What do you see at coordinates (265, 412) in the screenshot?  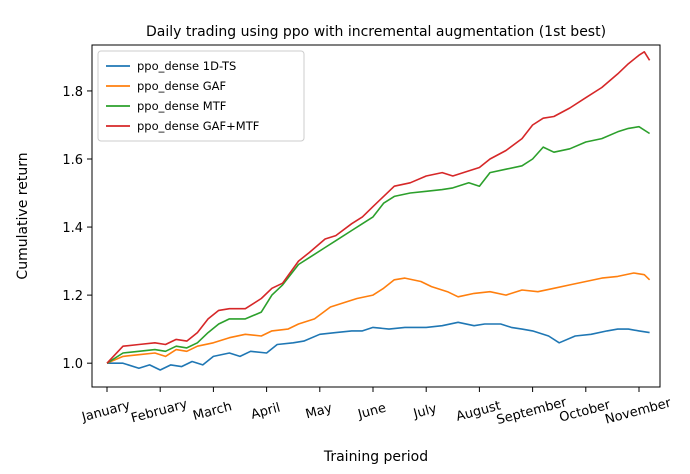 I see `x-tick-label: April` at bounding box center [265, 412].